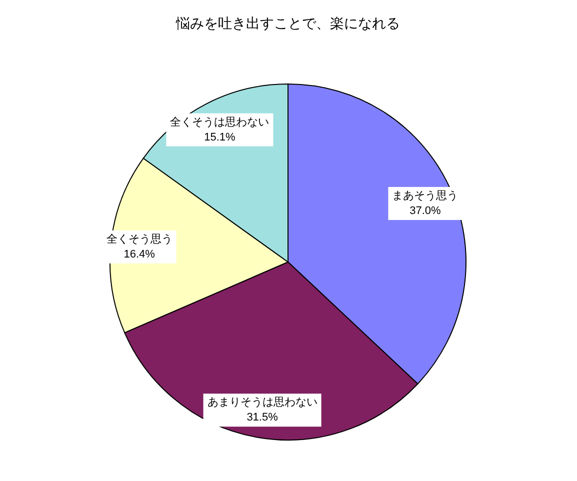  What do you see at coordinates (220, 122) in the screenshot?
I see `slice-label: 全くそうは思わない` at bounding box center [220, 122].